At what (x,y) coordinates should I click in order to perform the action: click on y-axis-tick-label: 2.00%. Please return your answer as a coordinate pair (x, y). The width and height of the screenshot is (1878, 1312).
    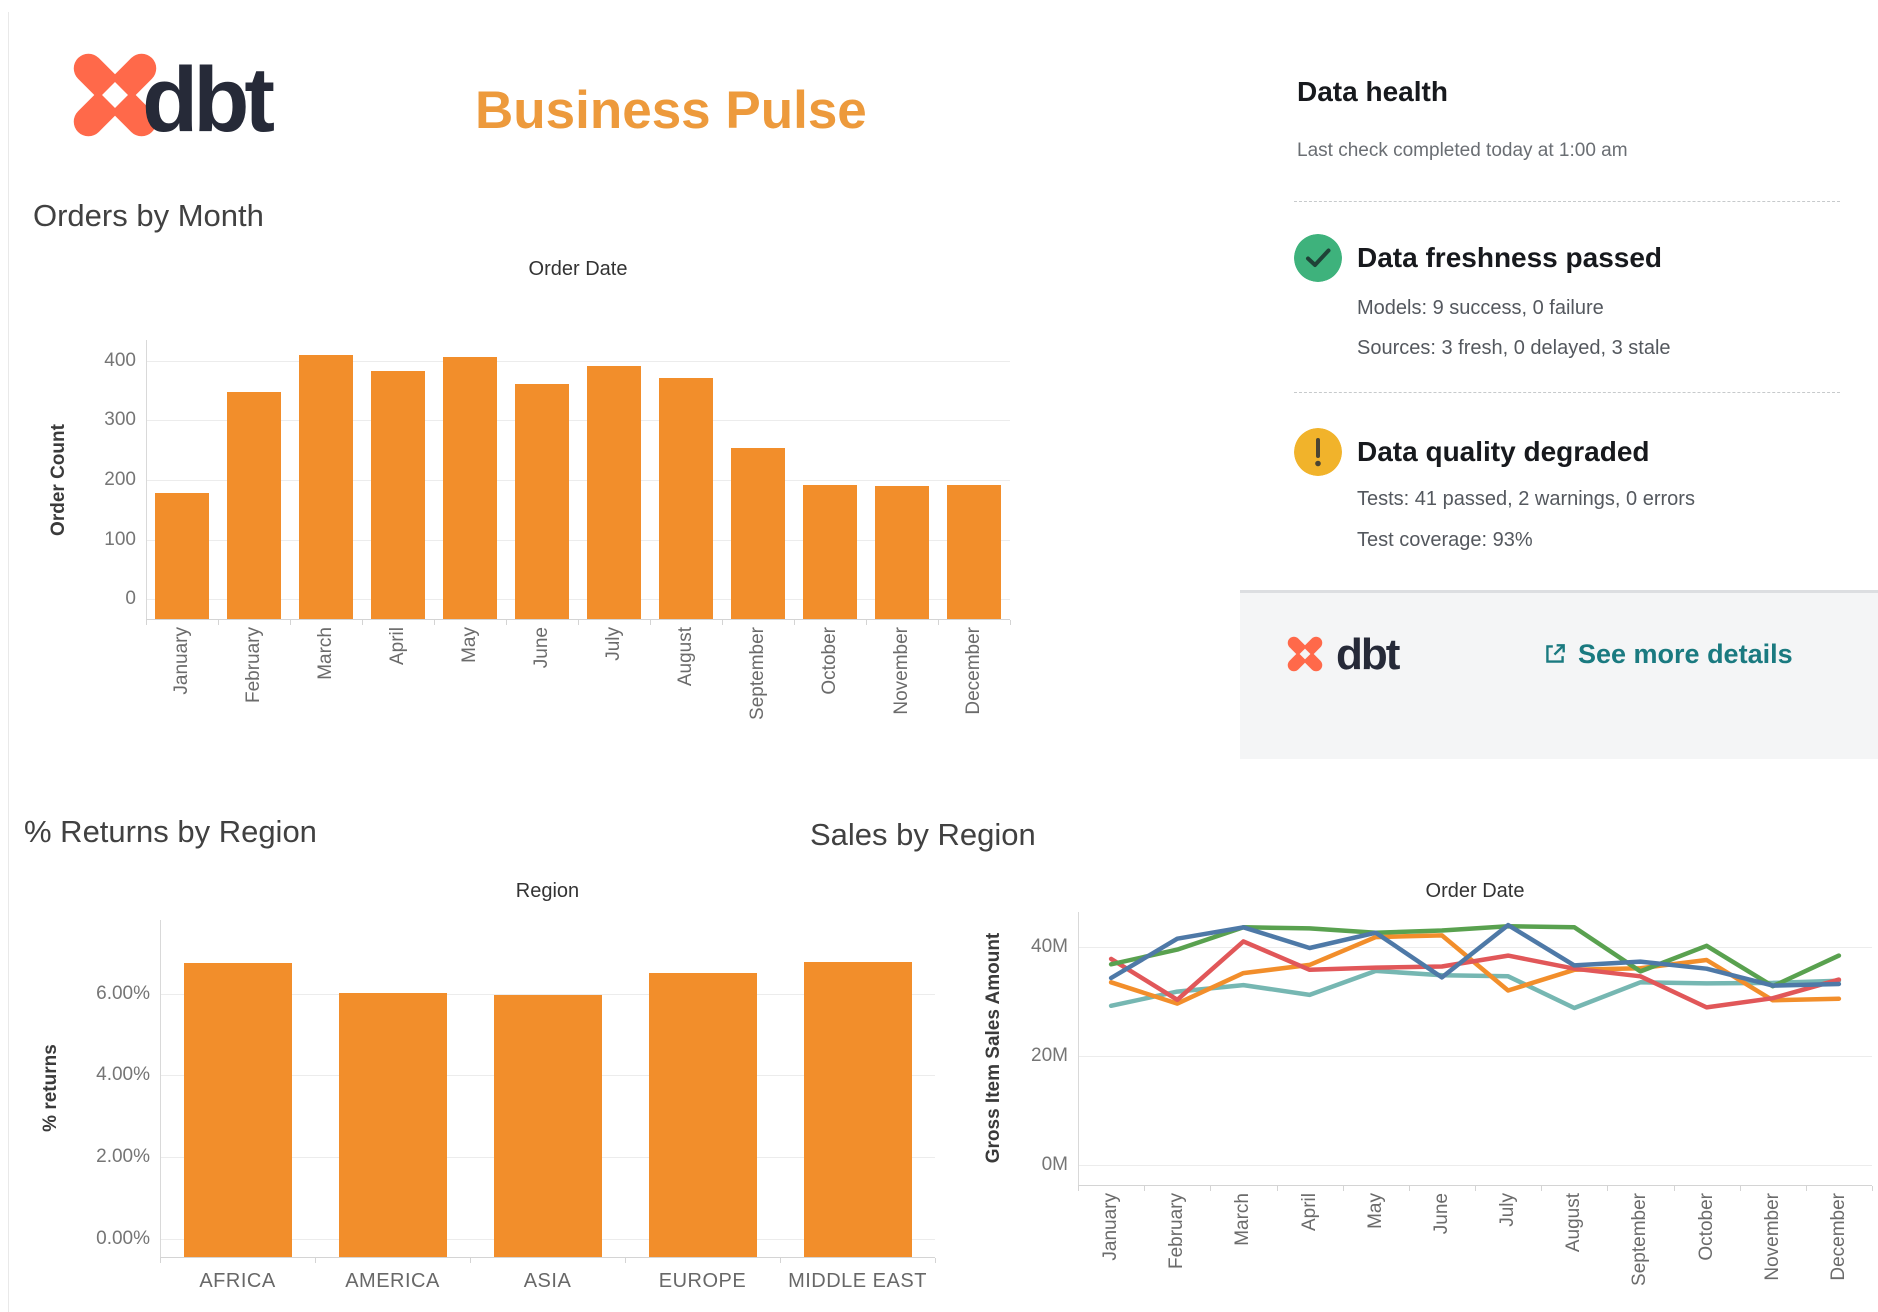
    Looking at the image, I should click on (123, 1157).